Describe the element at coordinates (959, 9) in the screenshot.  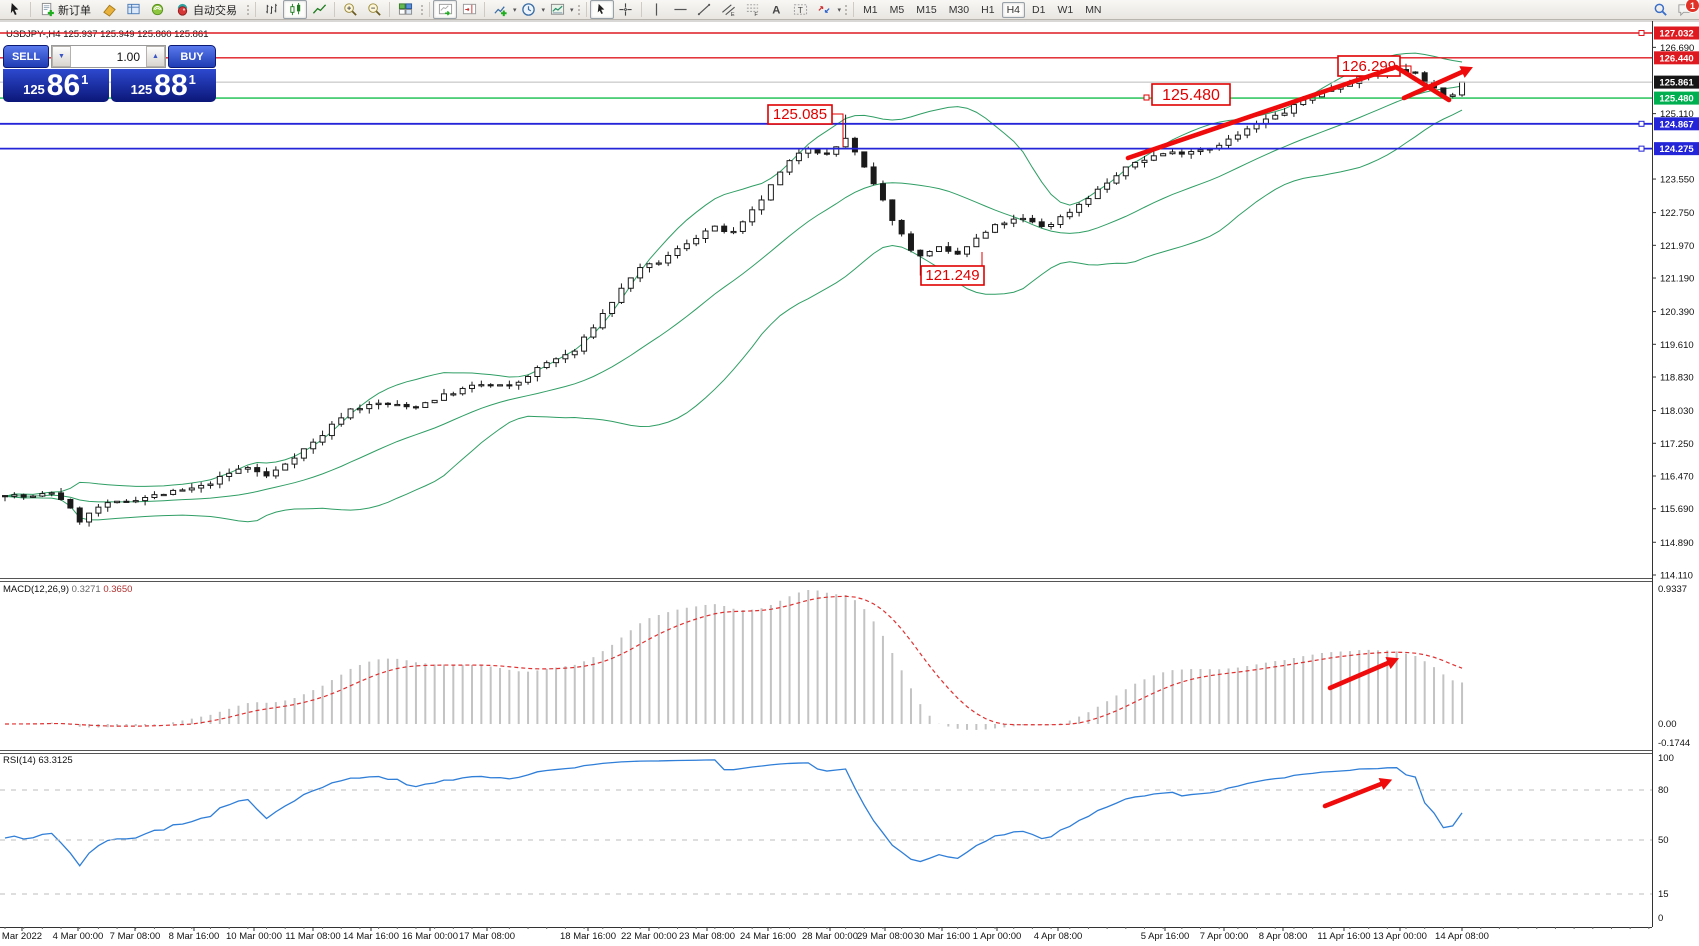
I see `timeframe-m30-button: M30` at that location.